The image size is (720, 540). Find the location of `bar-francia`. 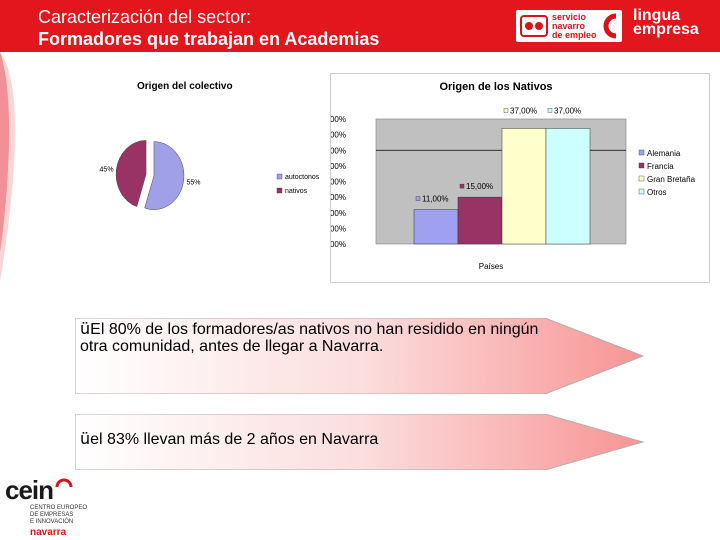

bar-francia is located at coordinates (480, 220).